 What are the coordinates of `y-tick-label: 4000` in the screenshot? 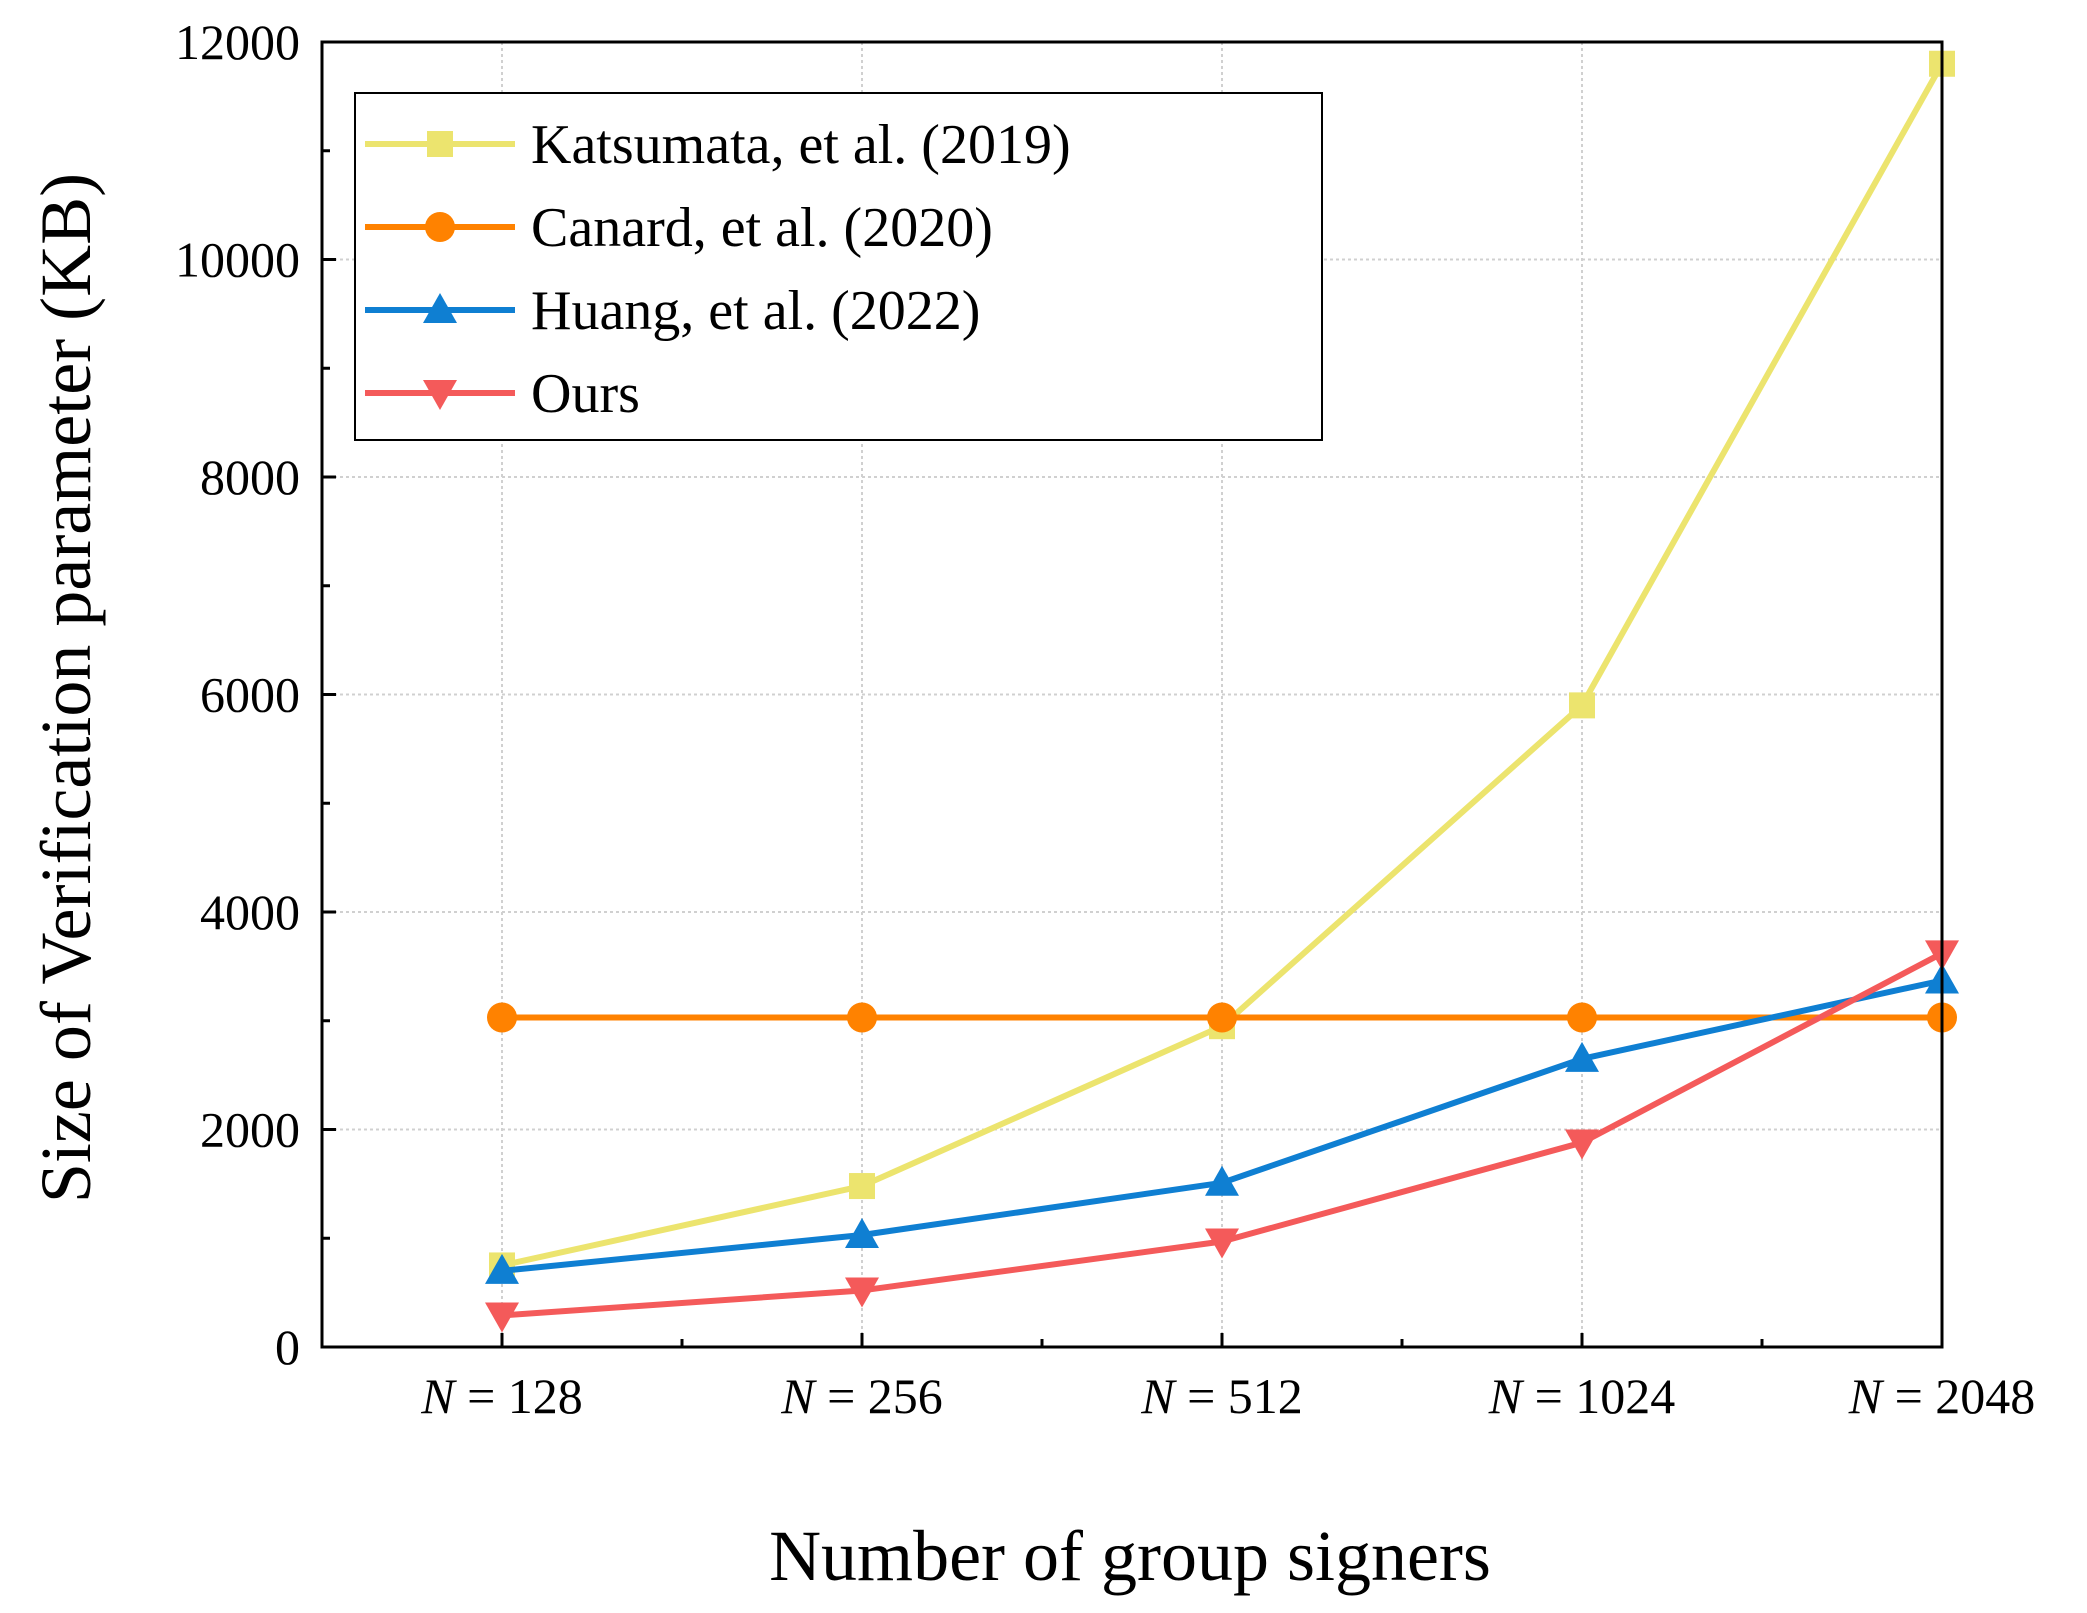 It's located at (250, 912).